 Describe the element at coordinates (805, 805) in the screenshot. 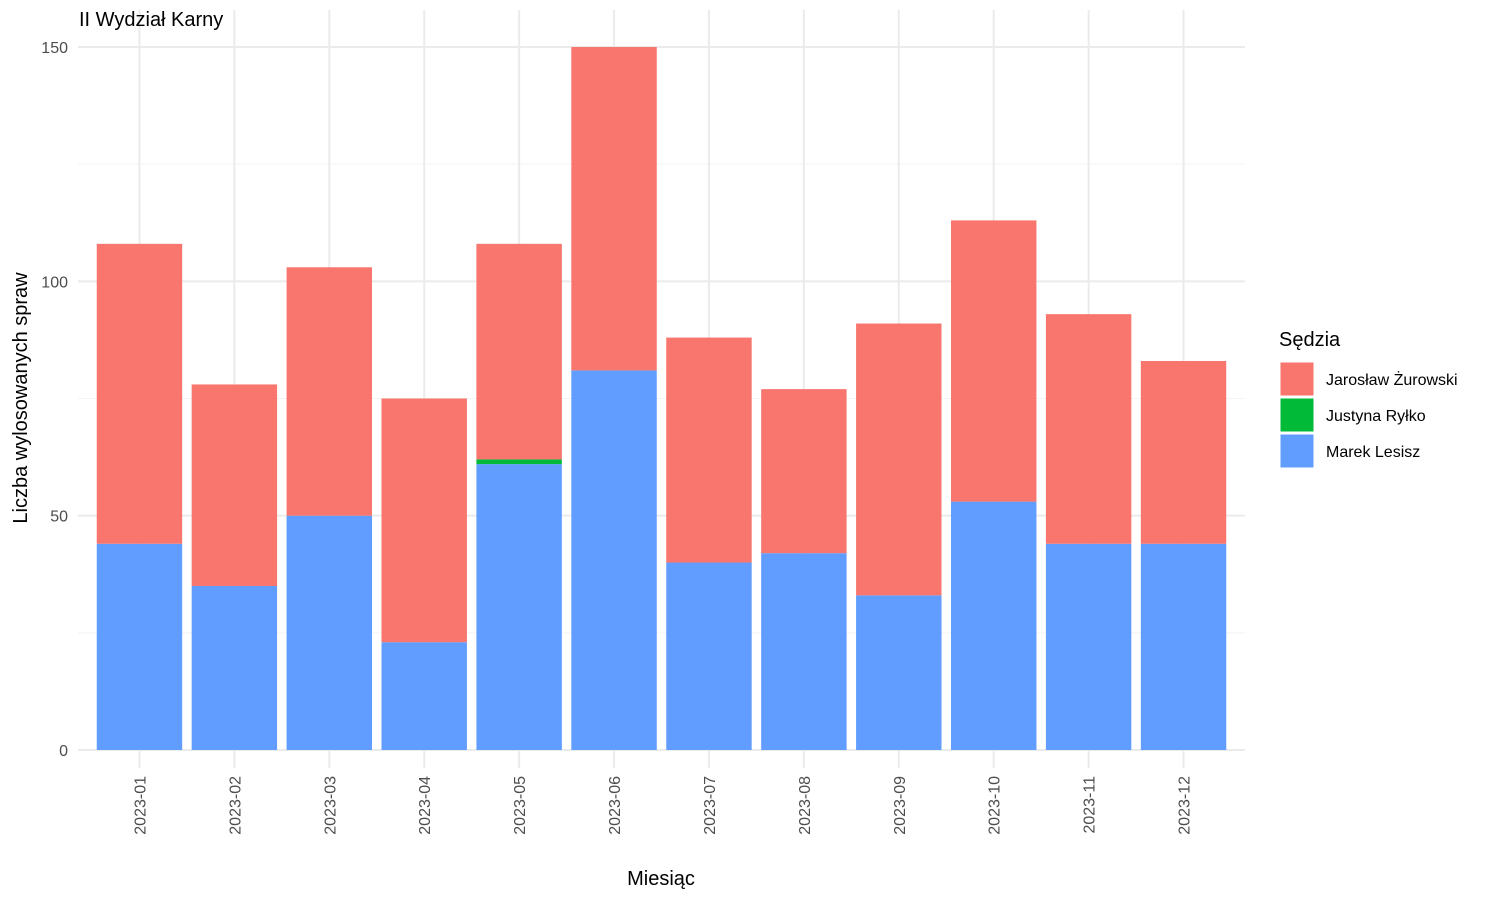

I see `x-tick-label: 2023-08` at that location.